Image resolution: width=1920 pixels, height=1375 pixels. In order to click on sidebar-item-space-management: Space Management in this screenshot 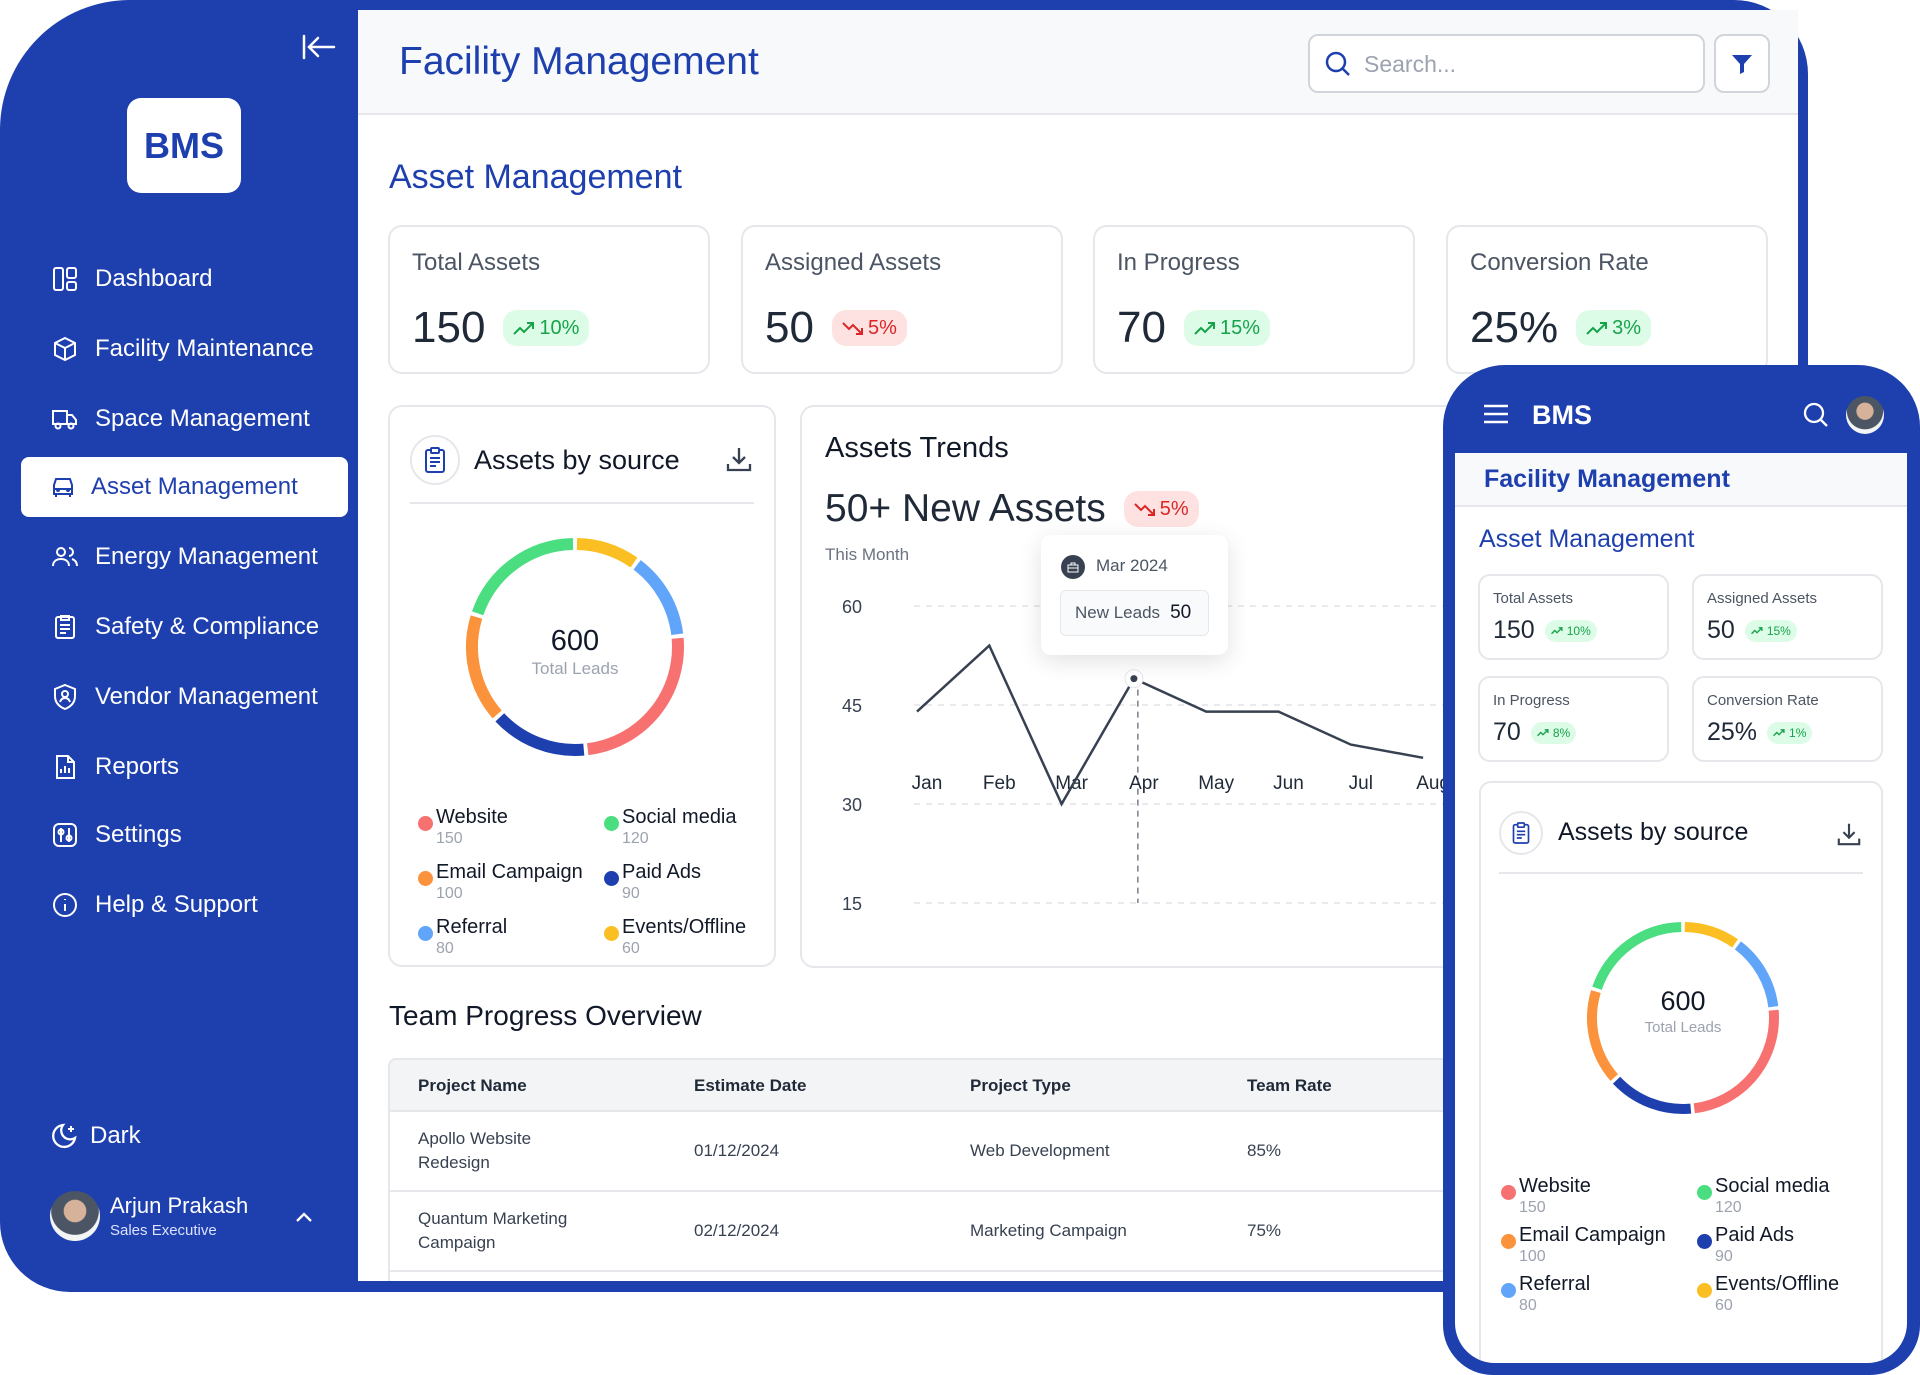, I will do `click(184, 419)`.